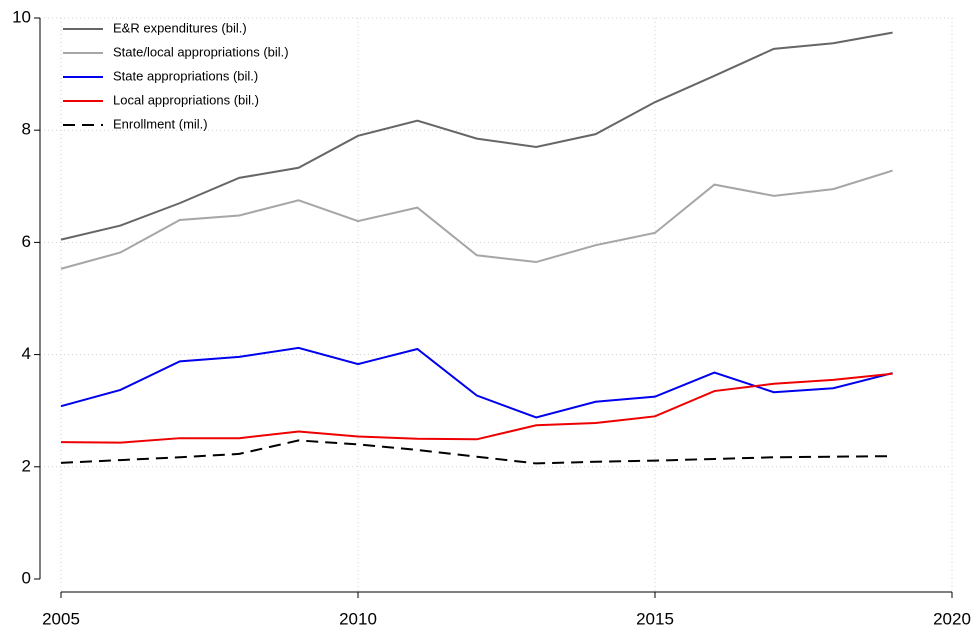 The width and height of the screenshot is (978, 636). I want to click on y-tick-label: 4, so click(26, 353).